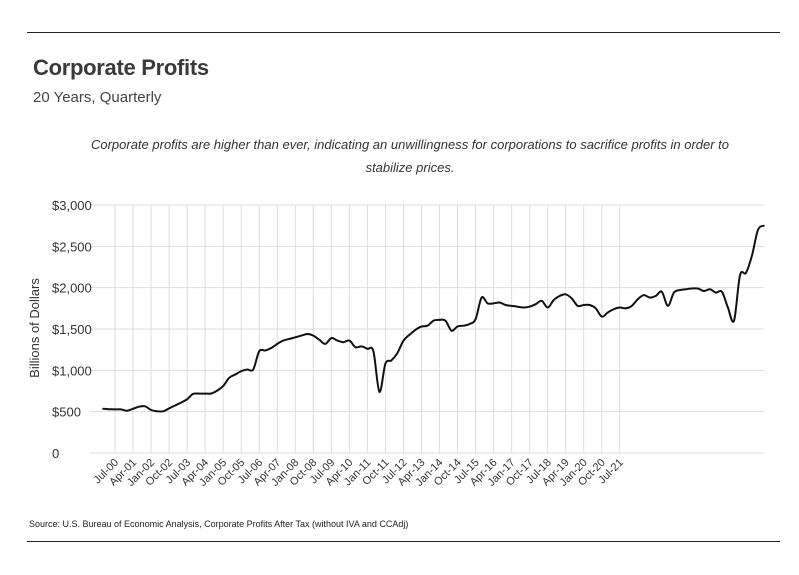 Image resolution: width=799 pixels, height=575 pixels. What do you see at coordinates (66, 412) in the screenshot?
I see `y-tick-label: $500` at bounding box center [66, 412].